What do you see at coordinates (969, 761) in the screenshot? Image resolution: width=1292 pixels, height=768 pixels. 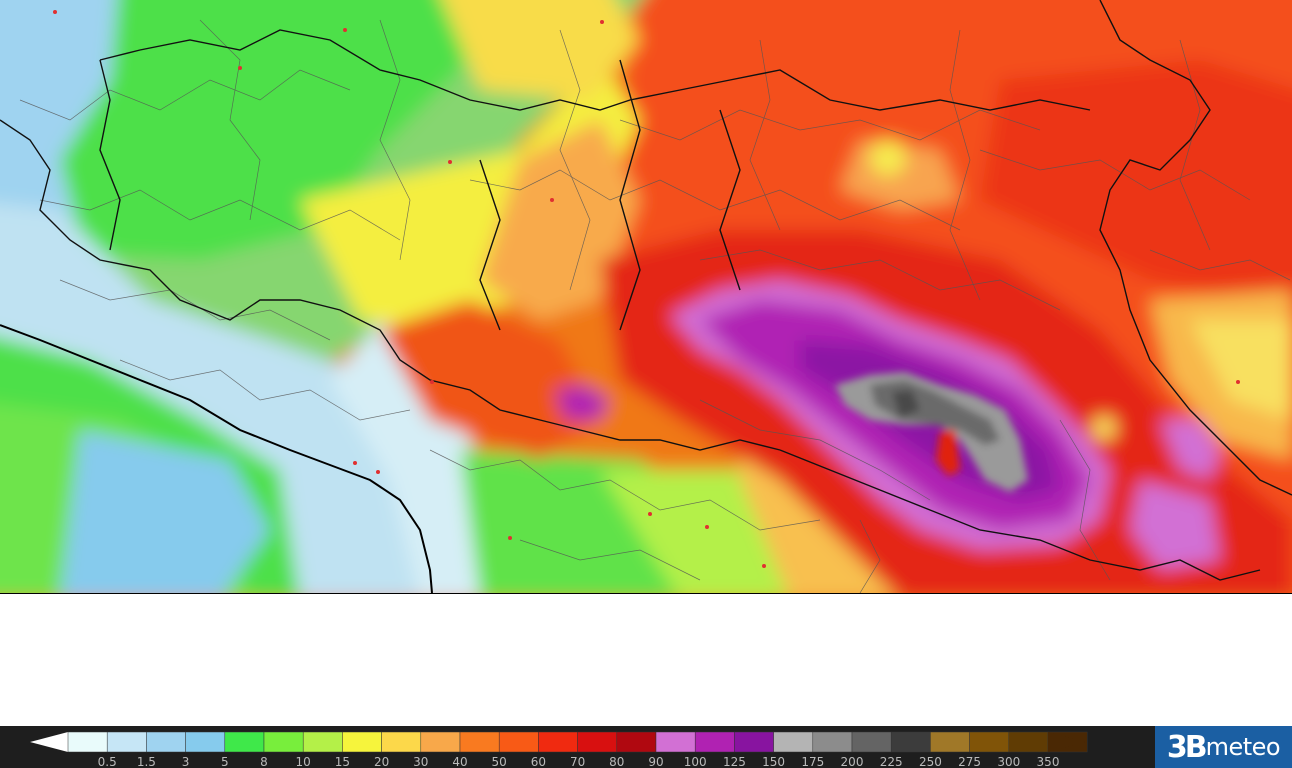 I see `legend-threshold-label: 275` at bounding box center [969, 761].